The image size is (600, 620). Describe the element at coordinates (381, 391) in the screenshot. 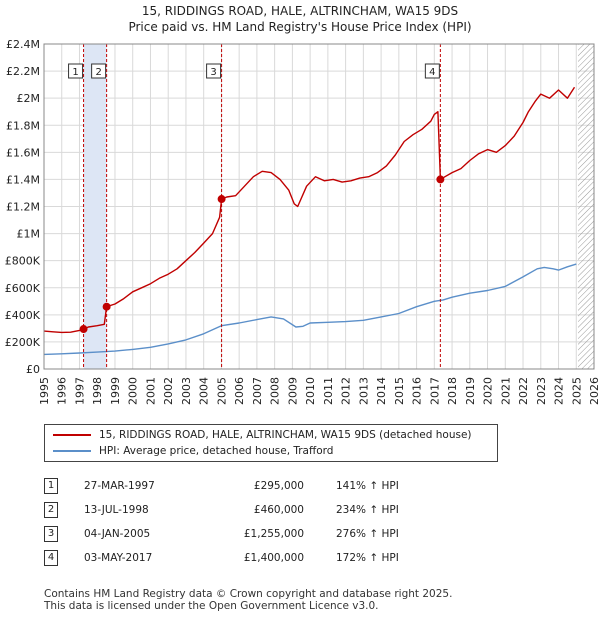

I see `x-tick-label: 2014` at that location.